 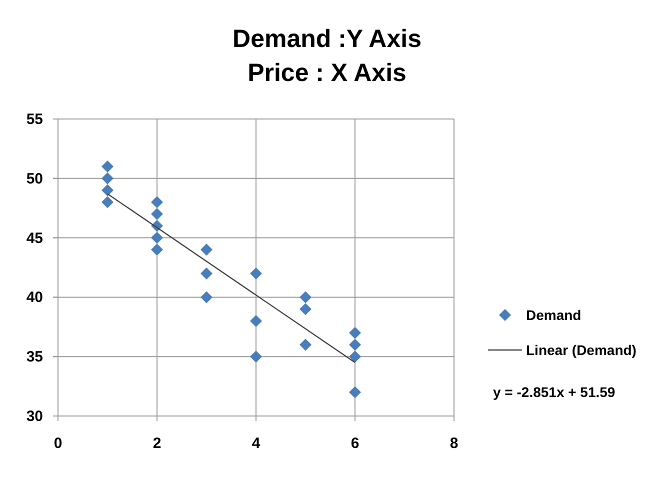 What do you see at coordinates (34, 238) in the screenshot?
I see `y-tick-label: 45` at bounding box center [34, 238].